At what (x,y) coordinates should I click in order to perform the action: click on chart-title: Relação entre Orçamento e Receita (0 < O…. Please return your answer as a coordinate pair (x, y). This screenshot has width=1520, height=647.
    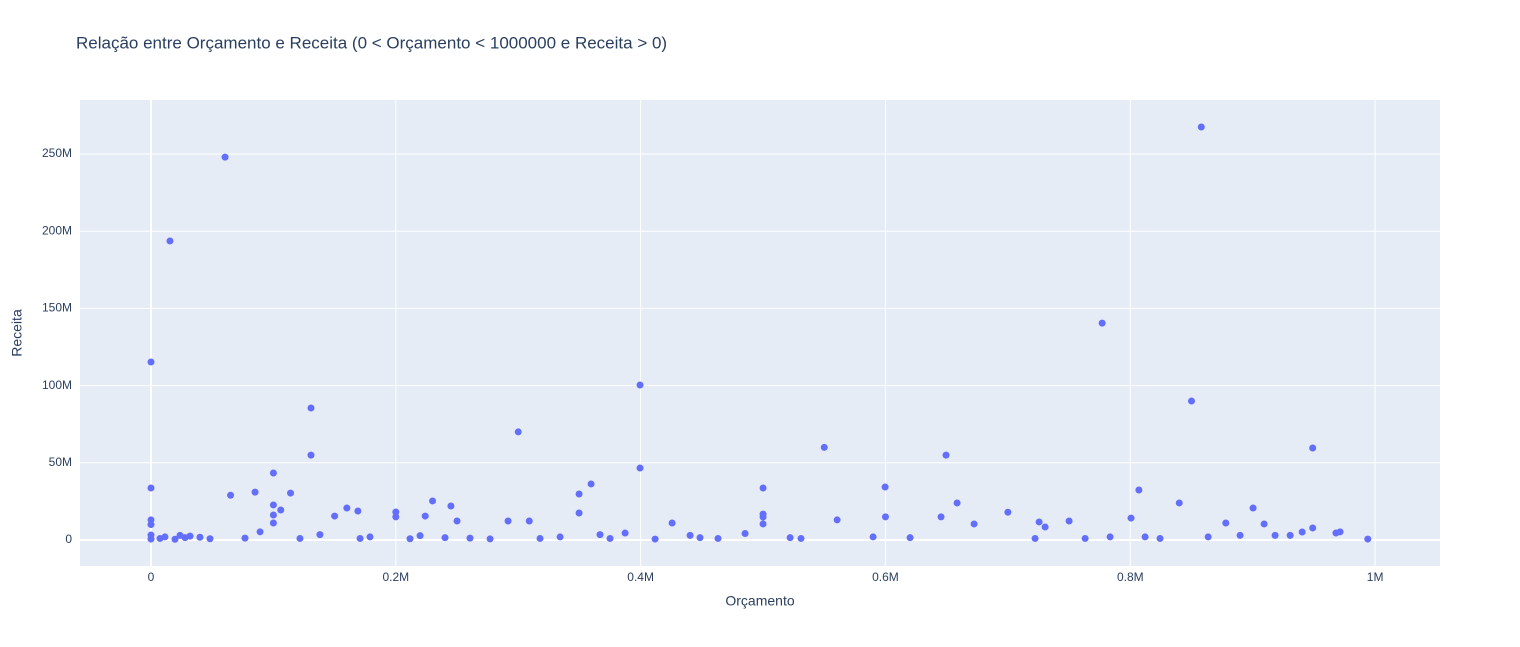
    Looking at the image, I should click on (371, 42).